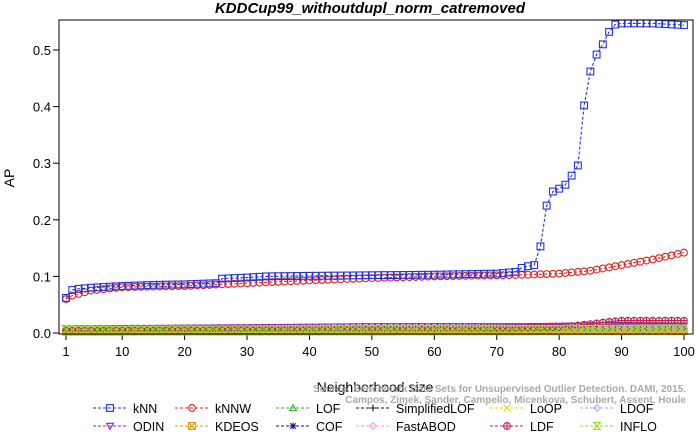 The height and width of the screenshot is (434, 698). Describe the element at coordinates (617, 409) in the screenshot. I see `legend-item-LDOF: LDOF` at that location.